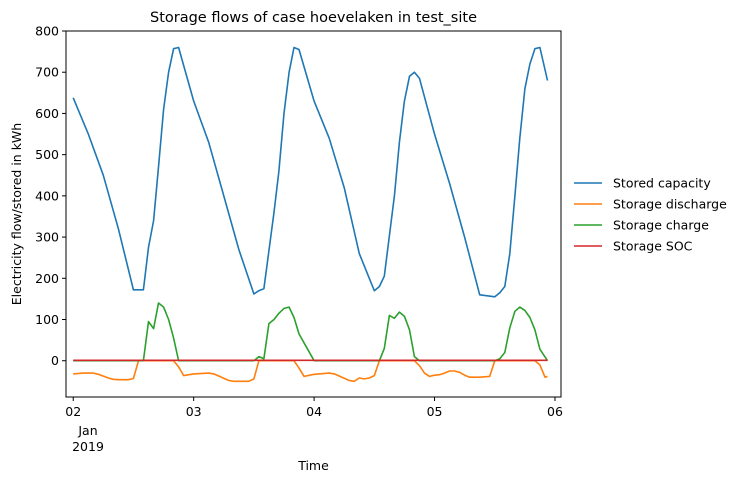 The width and height of the screenshot is (755, 483). I want to click on legend-label-storage-discharge: Storage discharge, so click(670, 204).